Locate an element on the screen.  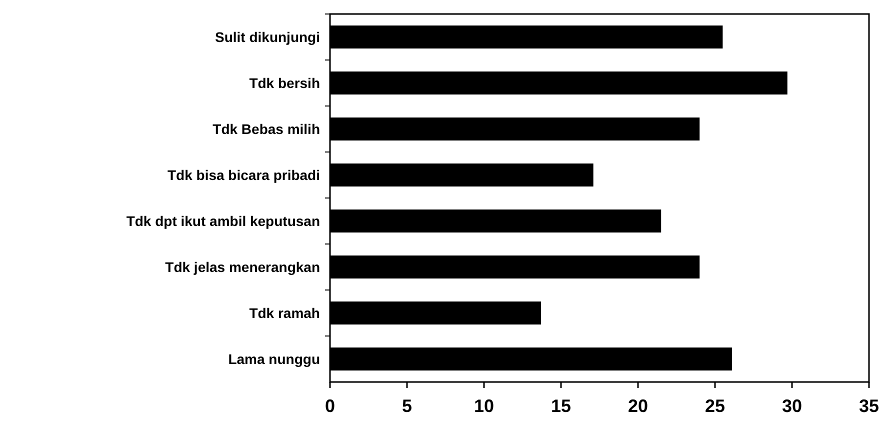
x-tick-label: 5 is located at coordinates (407, 406).